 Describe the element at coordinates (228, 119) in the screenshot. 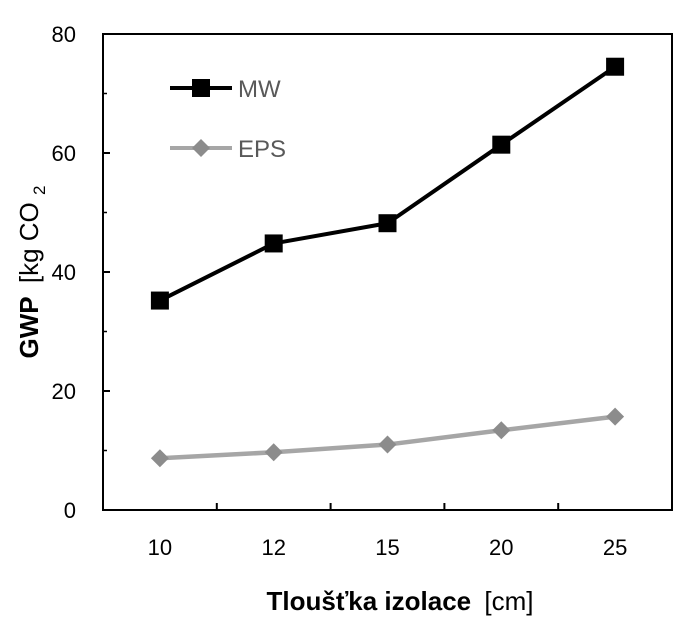

I see `legend: MW EPS` at that location.